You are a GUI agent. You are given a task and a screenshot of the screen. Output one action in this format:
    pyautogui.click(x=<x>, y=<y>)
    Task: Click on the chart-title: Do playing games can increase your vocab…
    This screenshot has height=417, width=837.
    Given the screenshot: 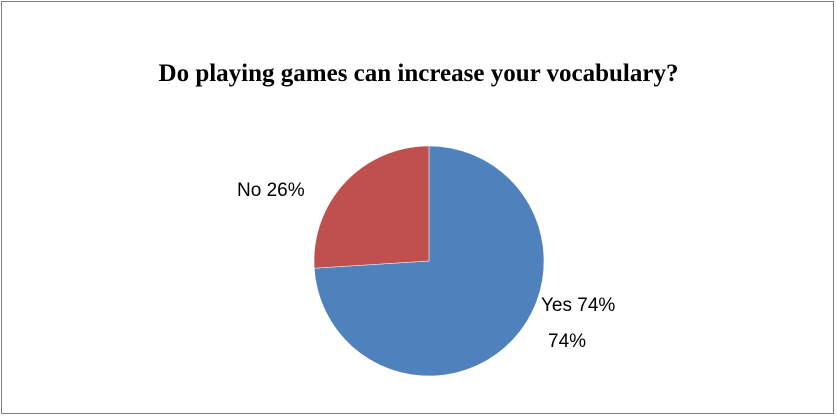 What is the action you would take?
    pyautogui.click(x=418, y=73)
    